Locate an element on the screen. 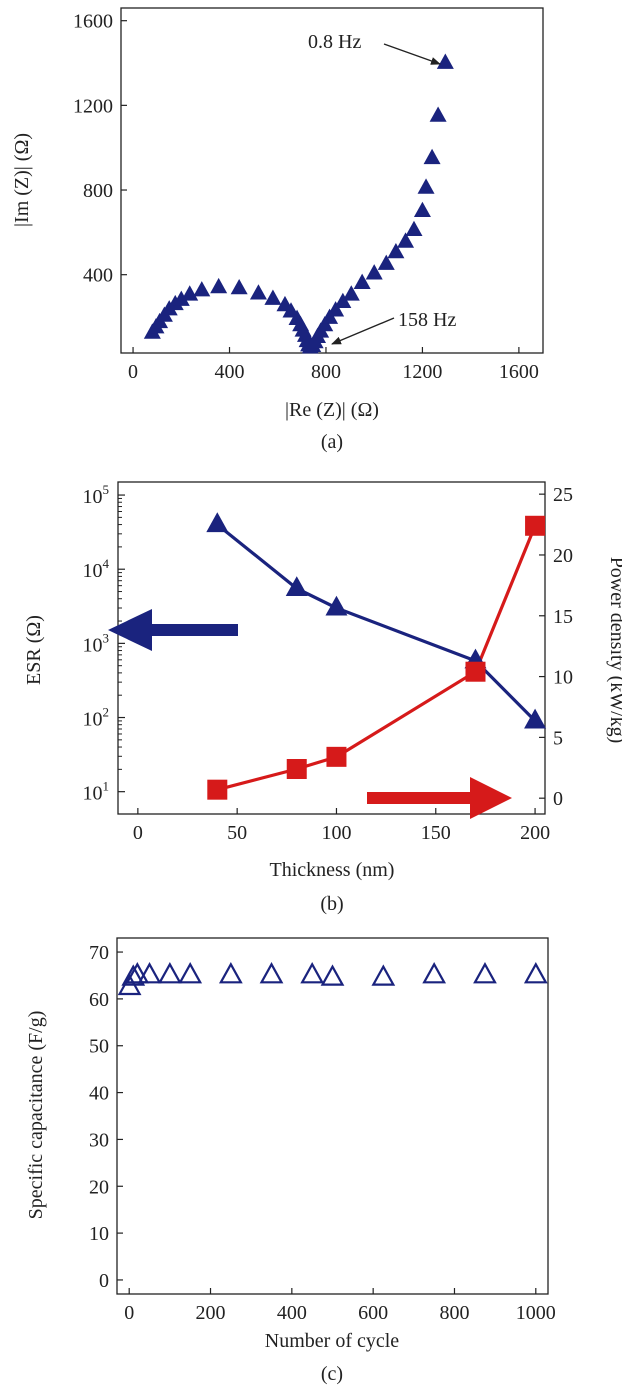  power-density-series-line is located at coordinates (376, 658).